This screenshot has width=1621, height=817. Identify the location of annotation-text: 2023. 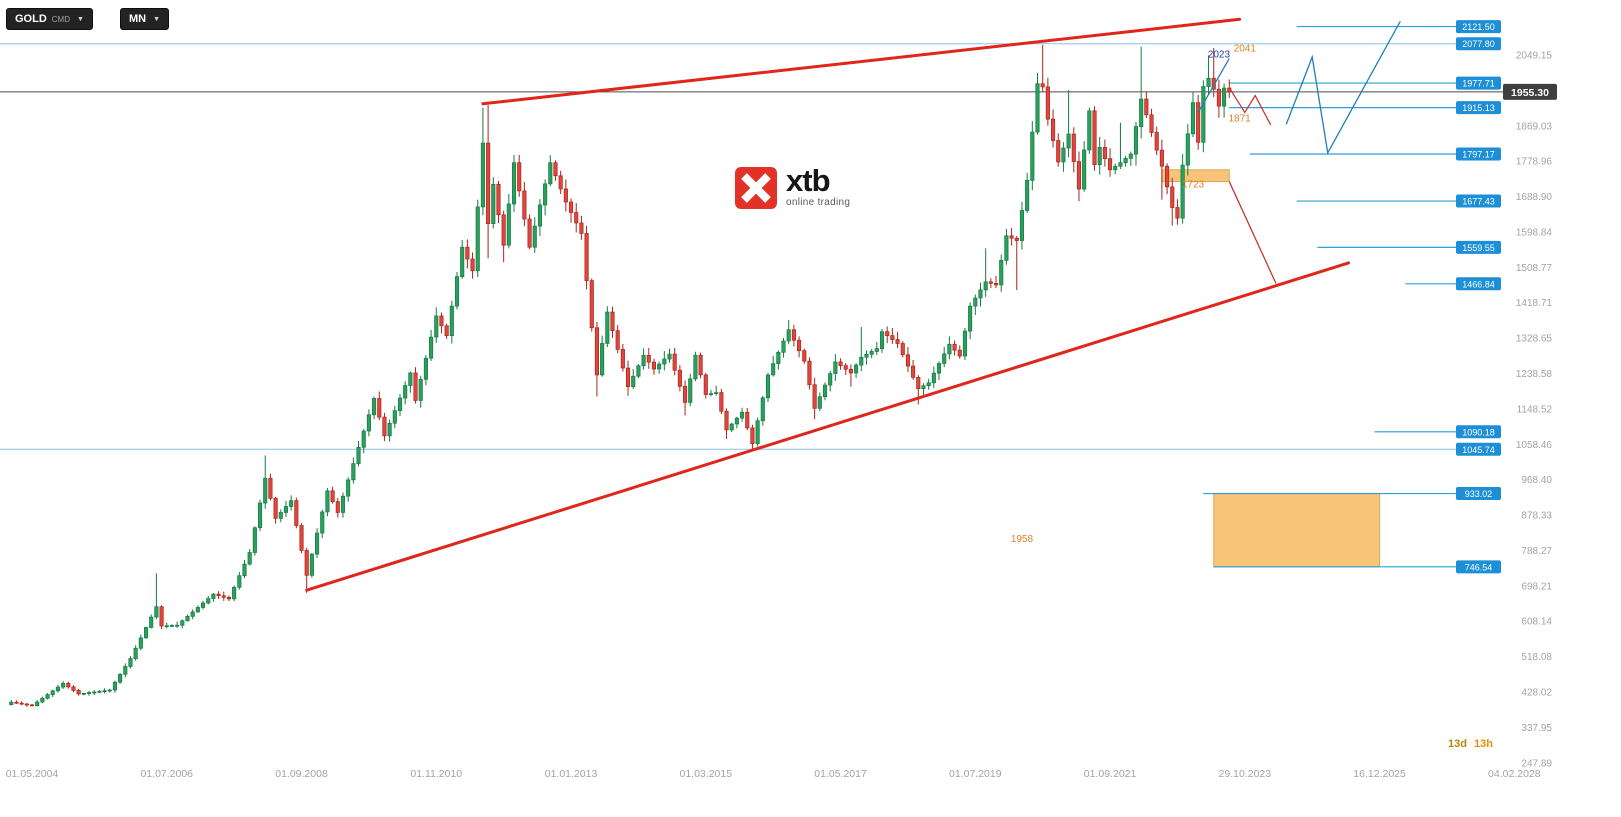
(1219, 54).